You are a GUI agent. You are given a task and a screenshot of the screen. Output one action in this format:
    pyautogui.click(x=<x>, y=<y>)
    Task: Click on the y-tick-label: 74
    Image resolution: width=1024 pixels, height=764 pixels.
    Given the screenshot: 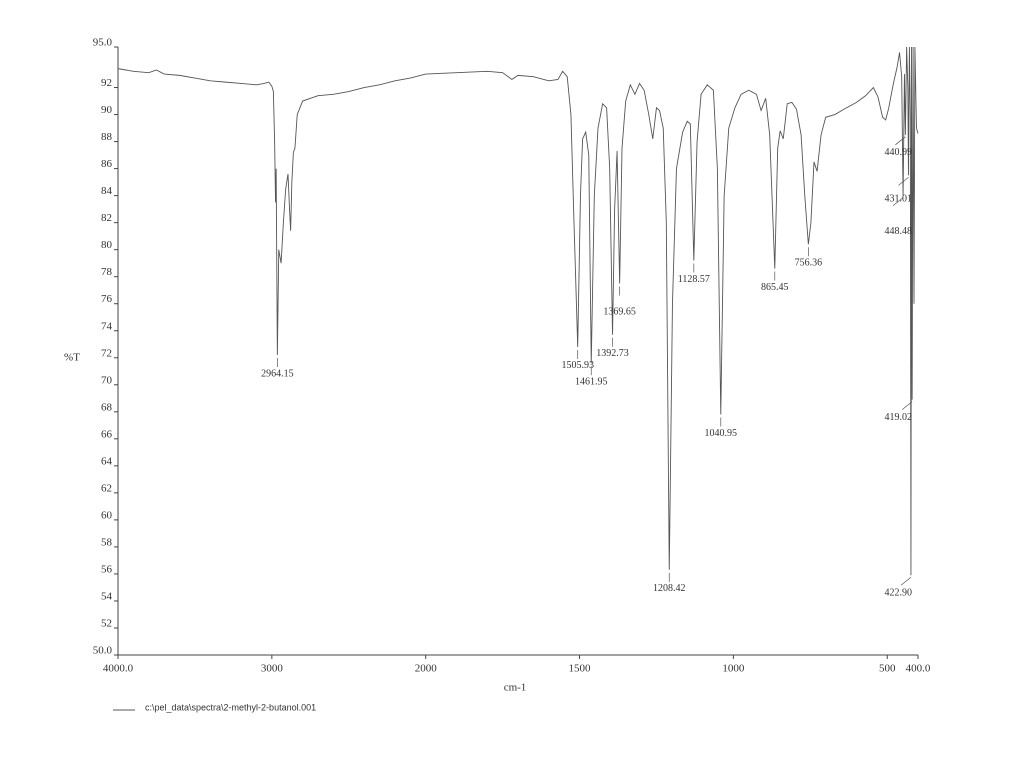 What is the action you would take?
    pyautogui.click(x=107, y=326)
    